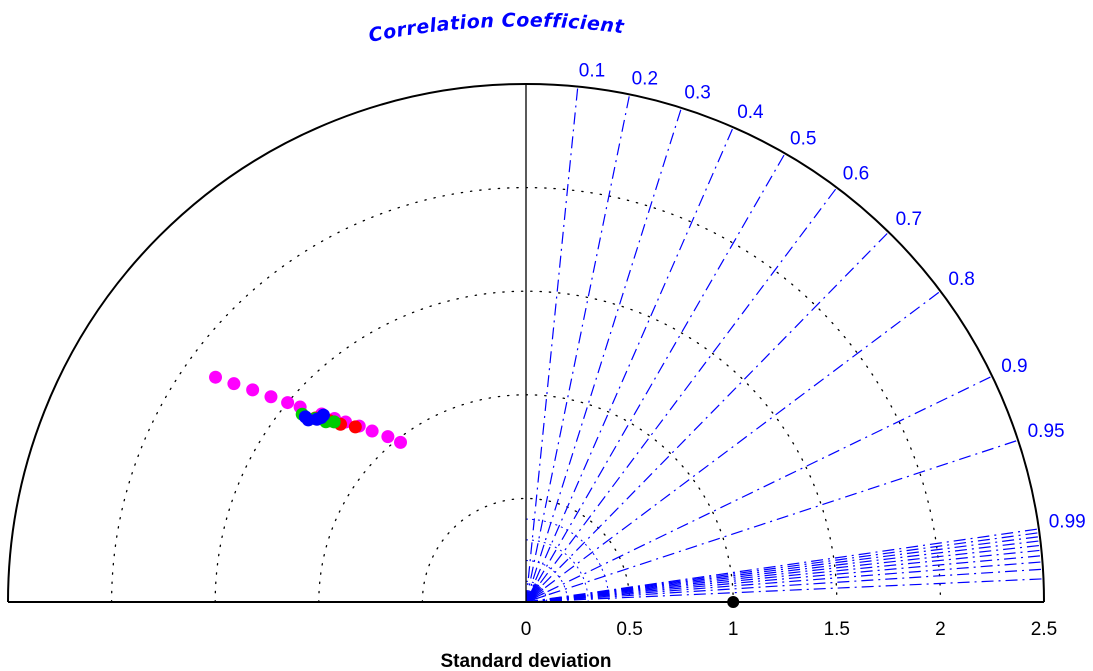  I want to click on chart-title: Correlation Coefficient, so click(496, 27).